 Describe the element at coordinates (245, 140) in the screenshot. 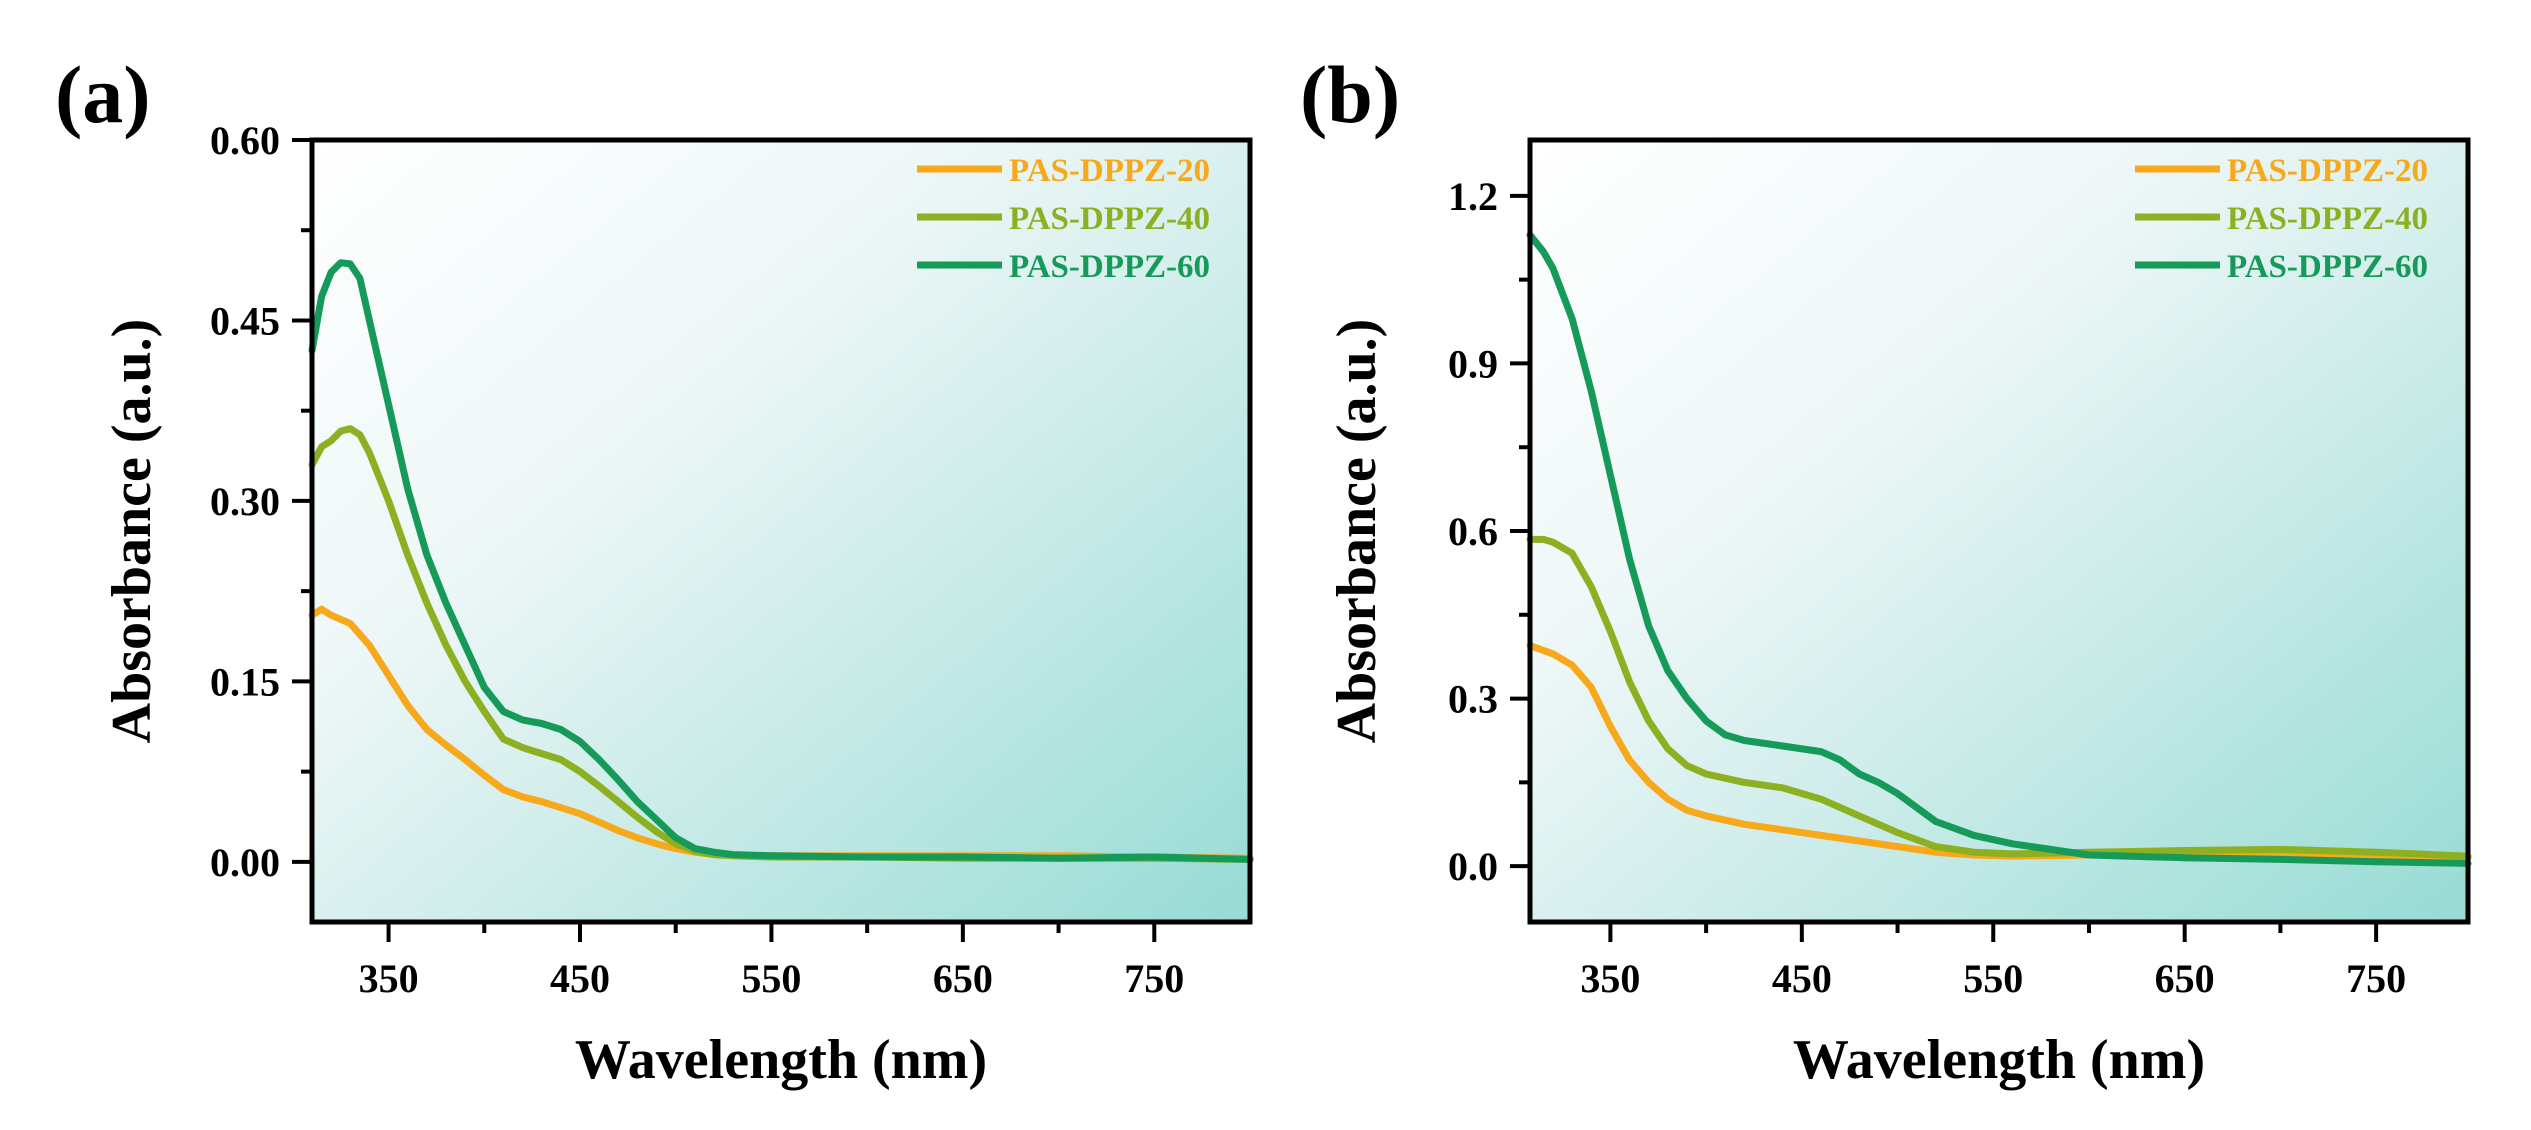

I see `y-tick-label: 0.60` at that location.